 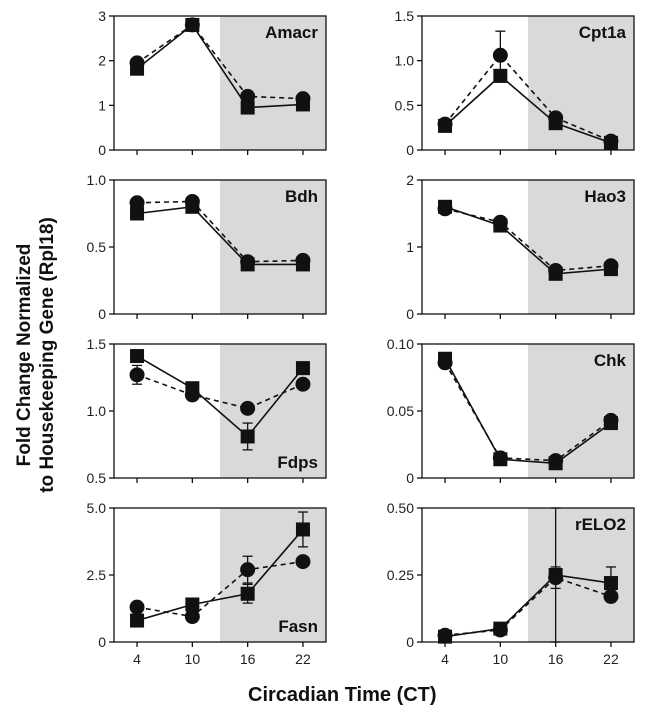 I want to click on chart-panel-fasn: 0 2.5 5.0 4 10 16 22 Fasn, so click(x=207, y=583).